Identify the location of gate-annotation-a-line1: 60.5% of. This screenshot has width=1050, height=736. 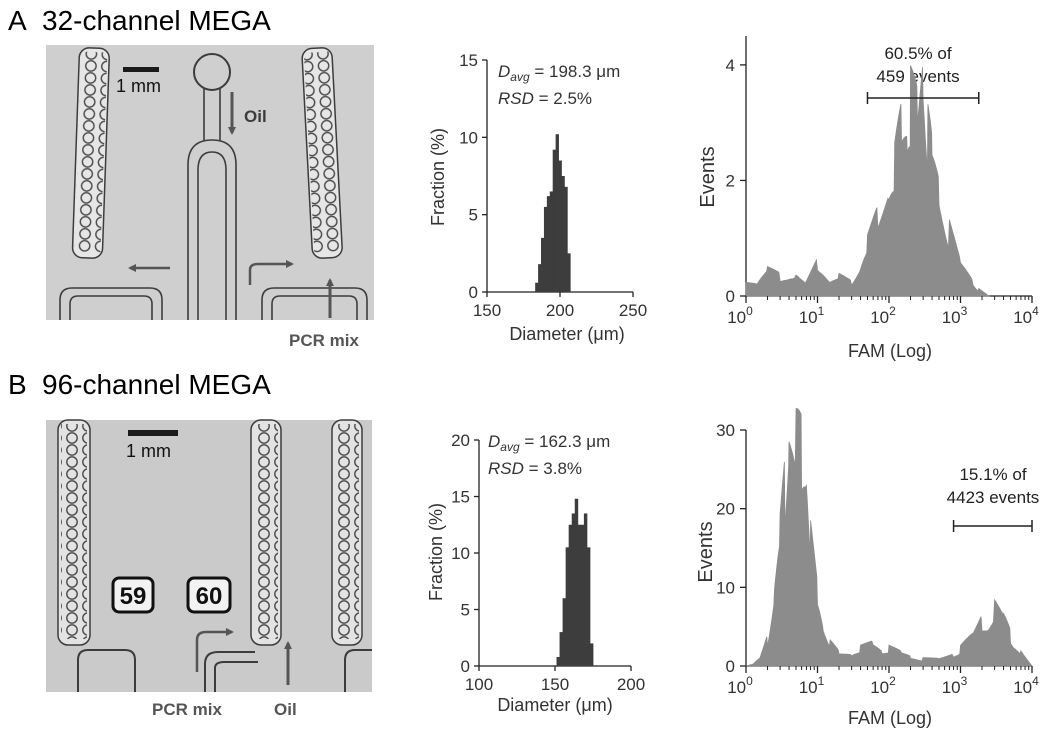
(917, 53).